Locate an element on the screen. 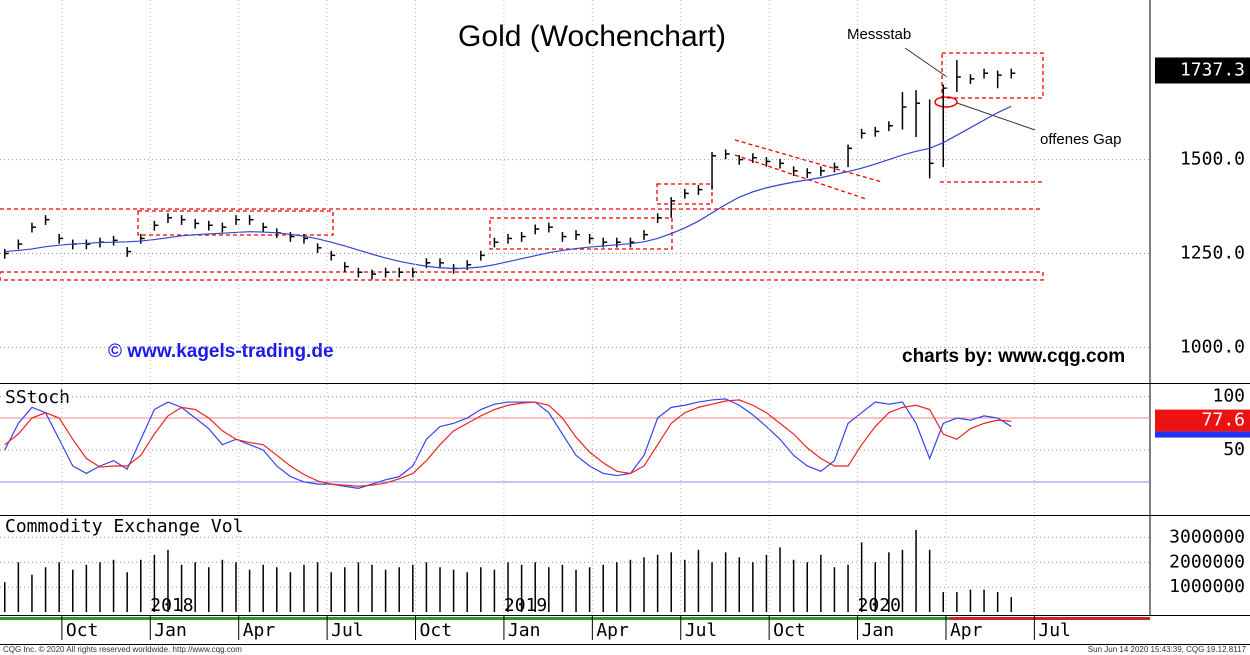 The height and width of the screenshot is (655, 1250). annotation: charts by: www.cqg.com is located at coordinates (1013, 356).